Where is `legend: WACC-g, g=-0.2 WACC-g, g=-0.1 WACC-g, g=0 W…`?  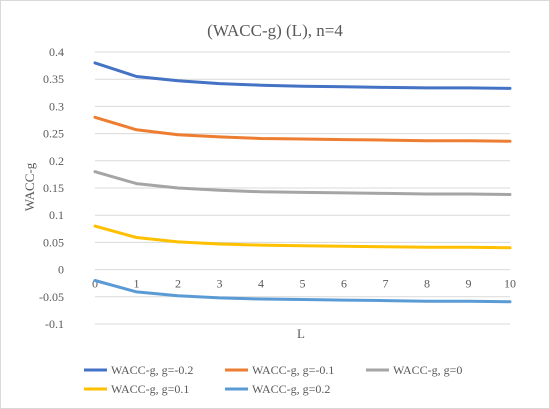
legend: WACC-g, g=-0.2 WACC-g, g=-0.1 WACC-g, g=0 W… is located at coordinates (273, 379).